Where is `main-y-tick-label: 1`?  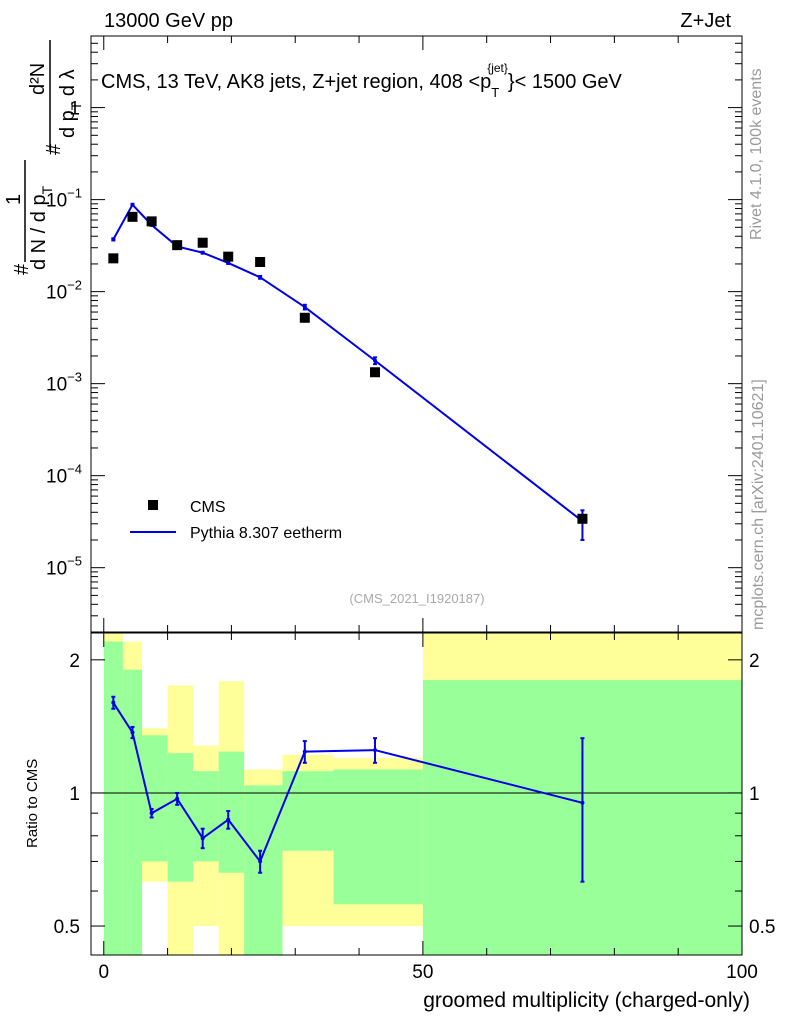 main-y-tick-label: 1 is located at coordinates (74, 109).